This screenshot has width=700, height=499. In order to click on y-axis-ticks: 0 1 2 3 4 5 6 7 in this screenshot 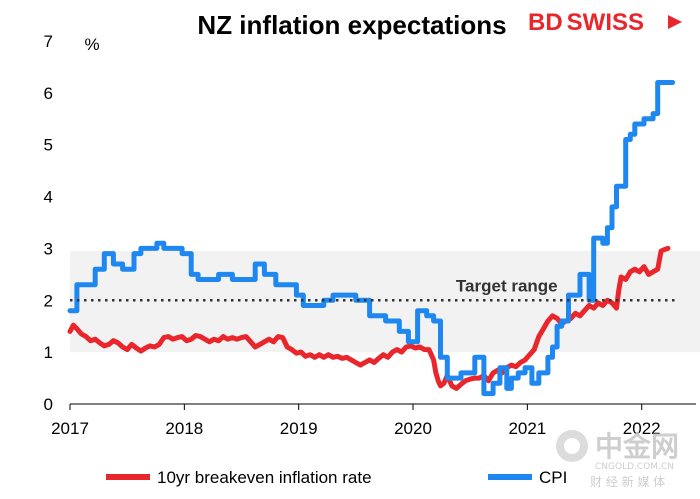, I will do `click(48, 223)`.